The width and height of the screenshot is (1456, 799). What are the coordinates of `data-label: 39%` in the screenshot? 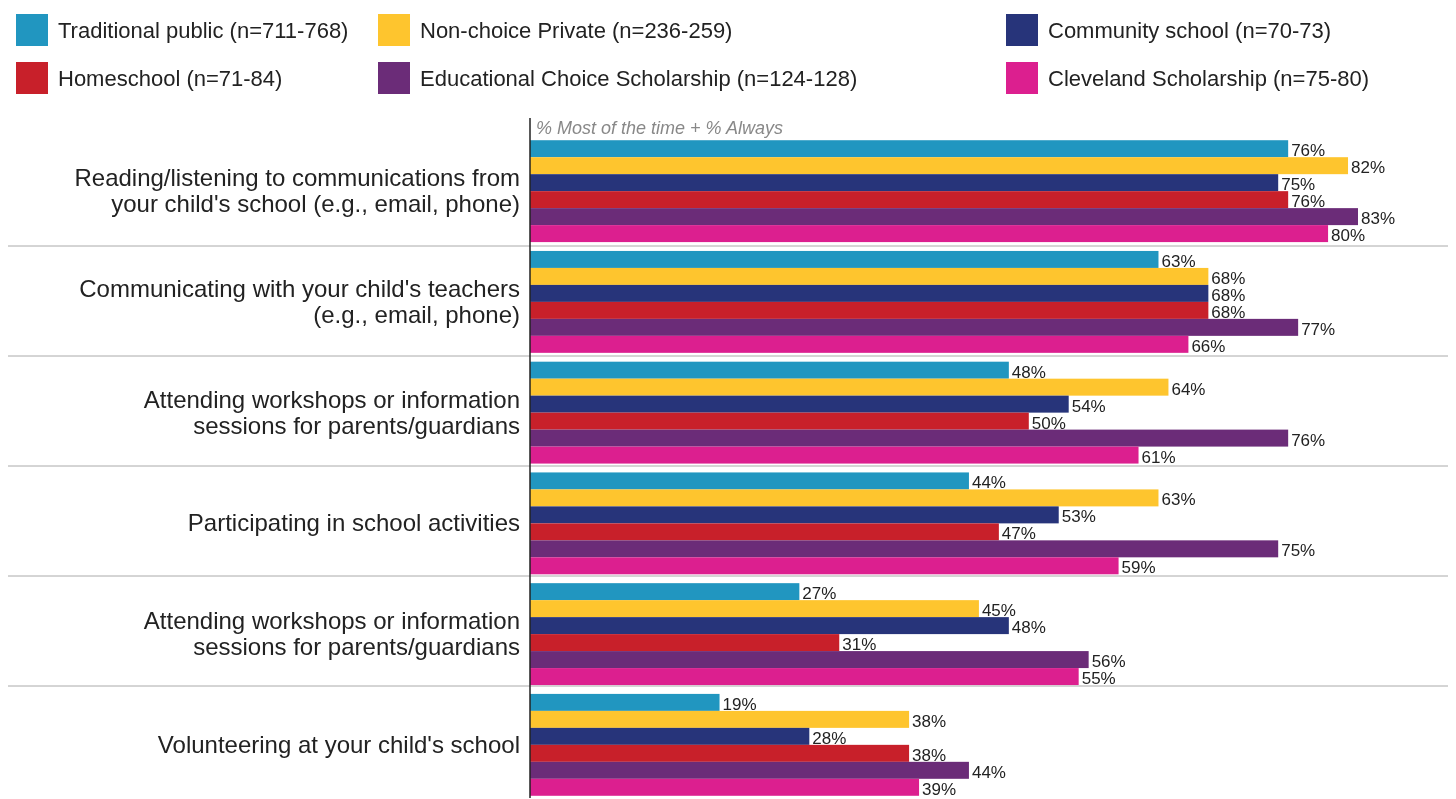 It's located at (939, 789).